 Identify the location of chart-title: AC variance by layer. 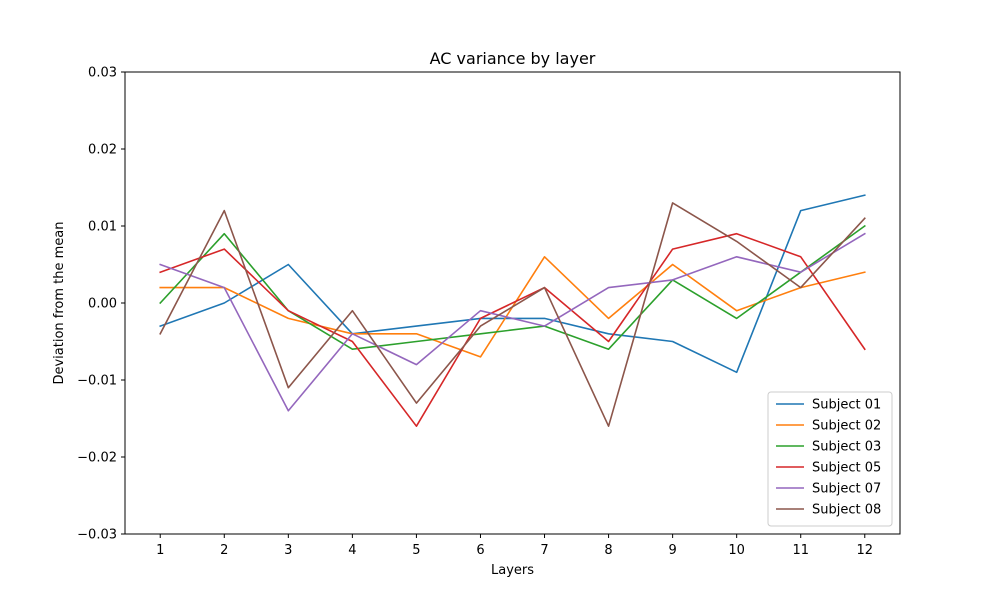
(513, 58).